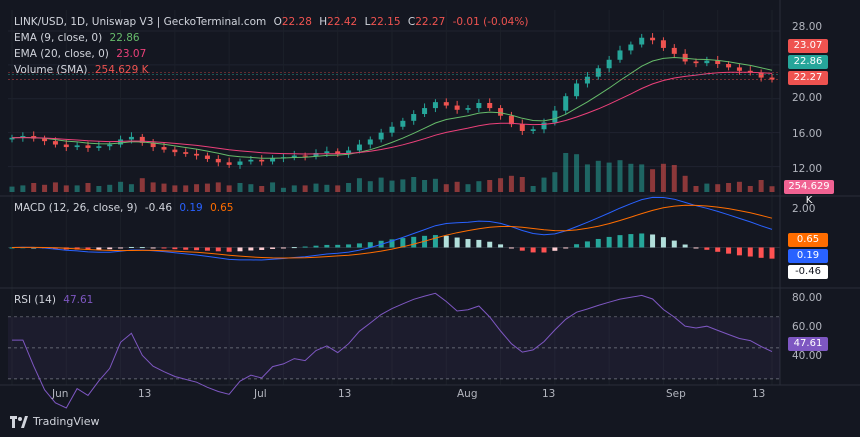 The image size is (860, 437). I want to click on macd-signal-line, so click(392, 231).